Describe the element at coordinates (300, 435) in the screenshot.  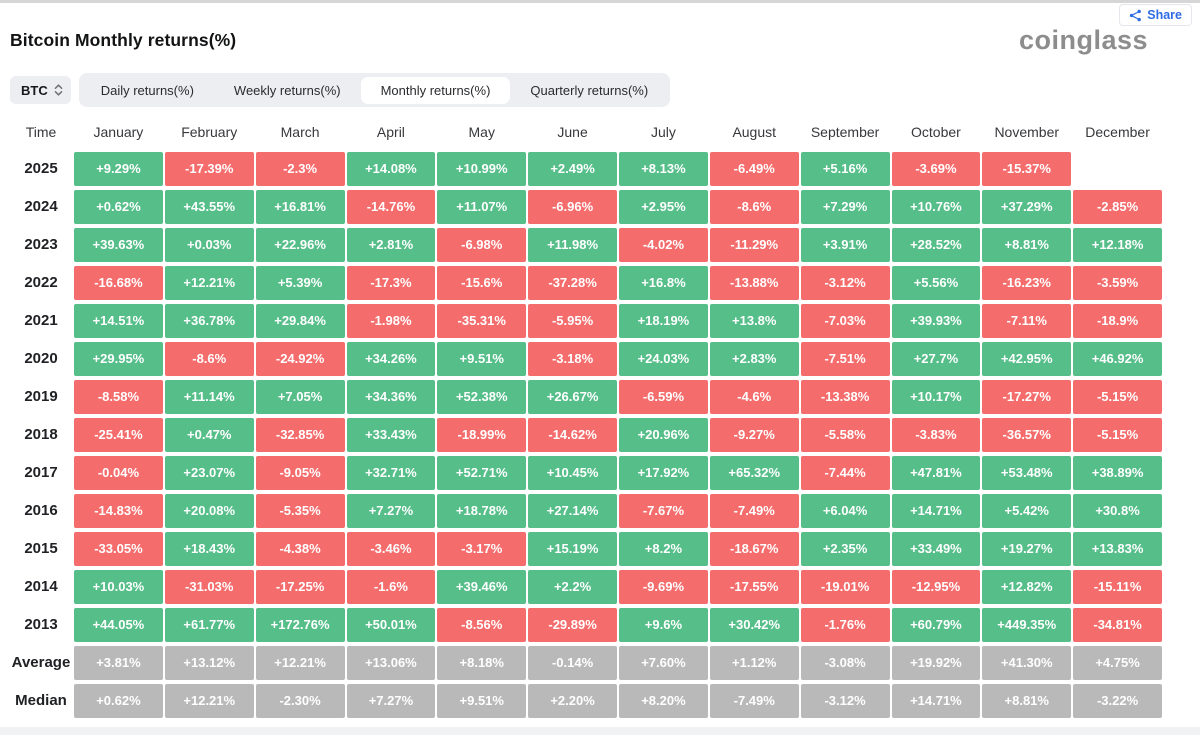
I see `return-cell: -32.85%` at that location.